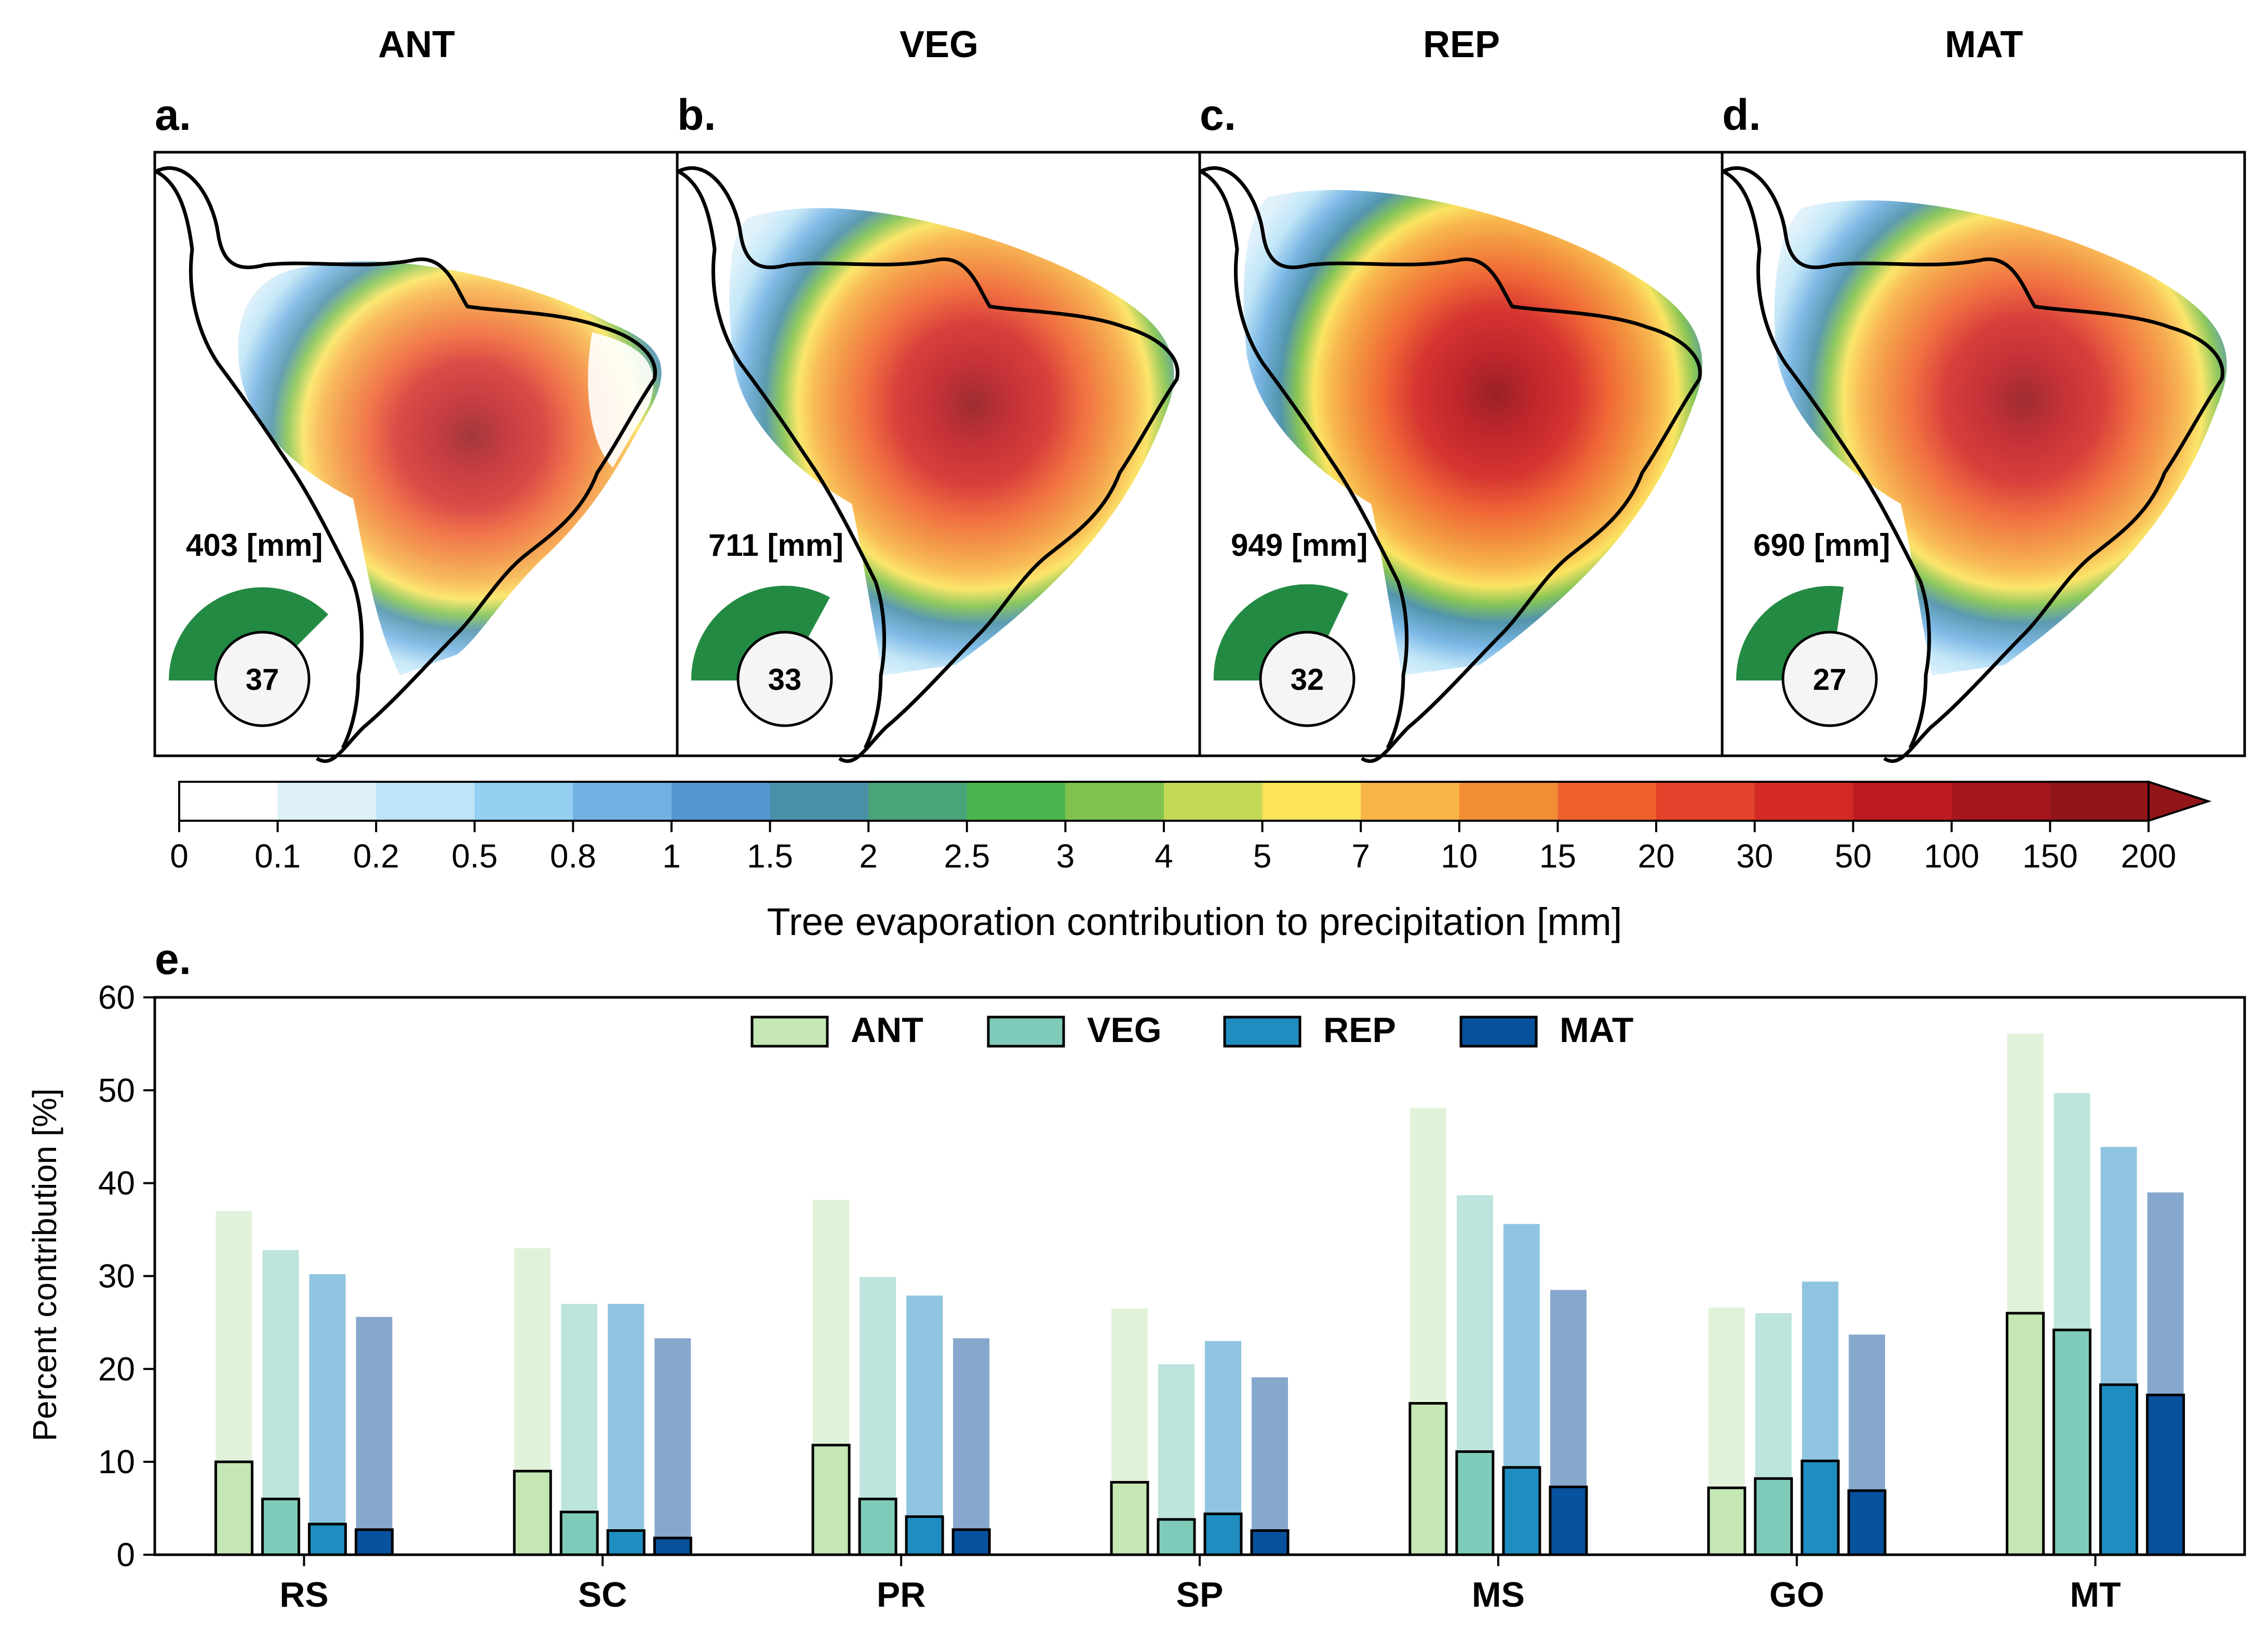  Describe the element at coordinates (2050, 856) in the screenshot. I see `colorbar-tick-label: 150` at that location.